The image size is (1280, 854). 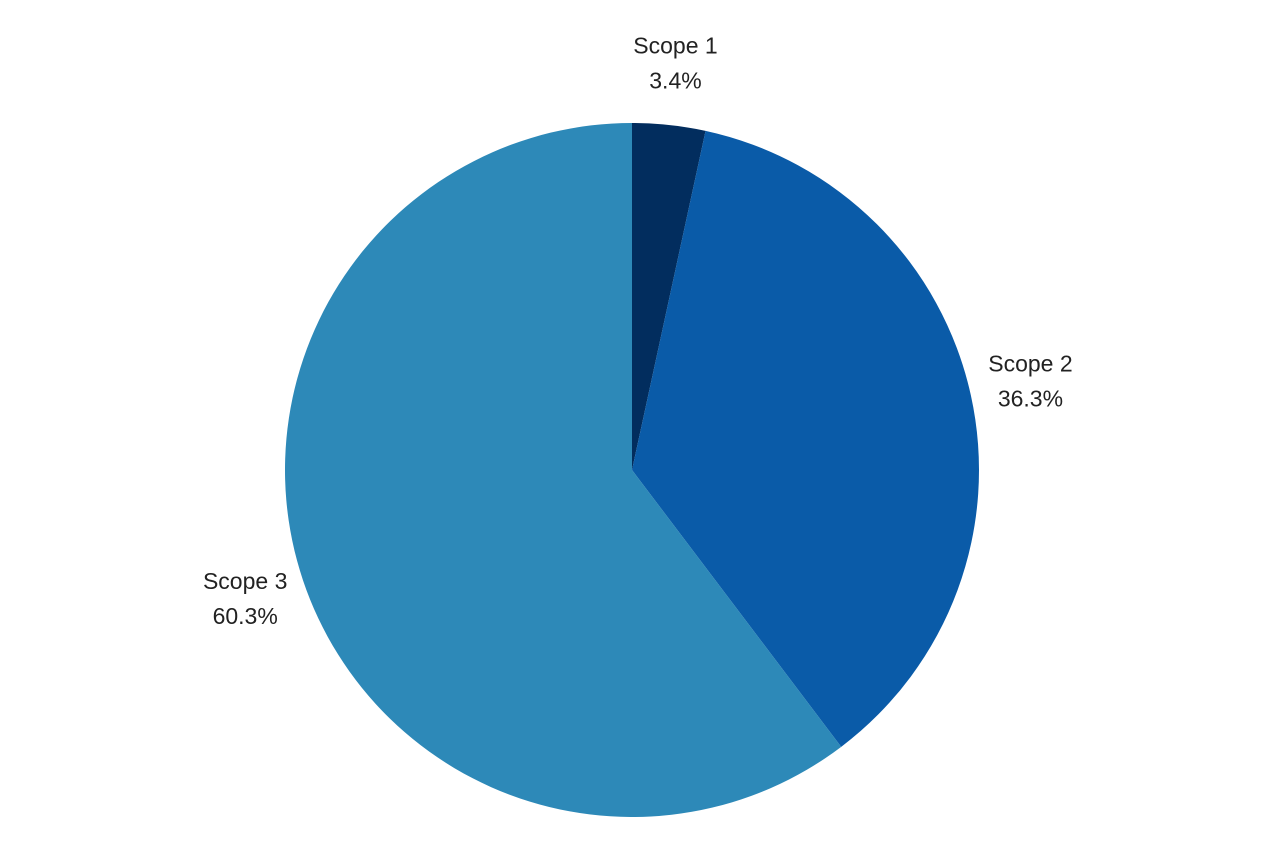 What do you see at coordinates (1030, 363) in the screenshot?
I see `slice-category-label: Scope 2` at bounding box center [1030, 363].